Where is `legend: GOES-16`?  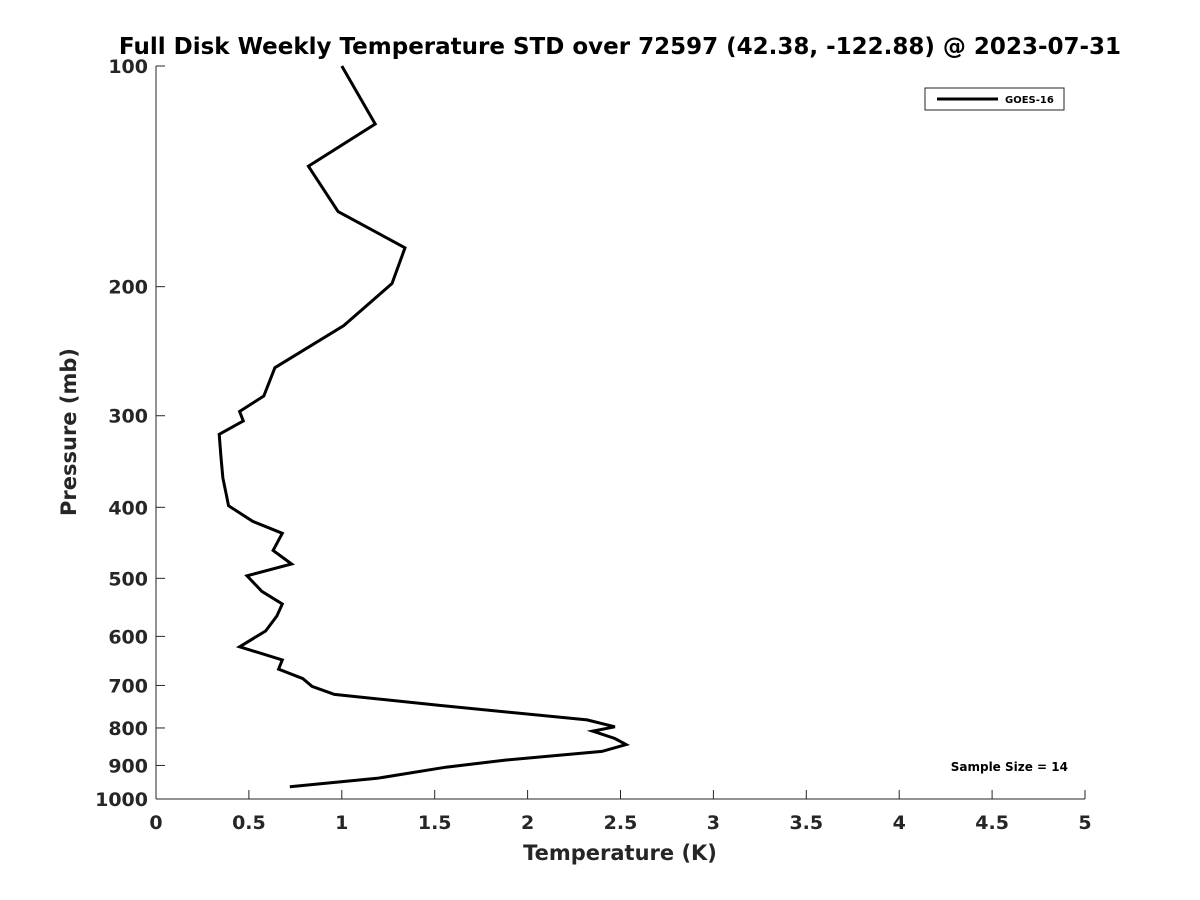 legend: GOES-16 is located at coordinates (994, 99).